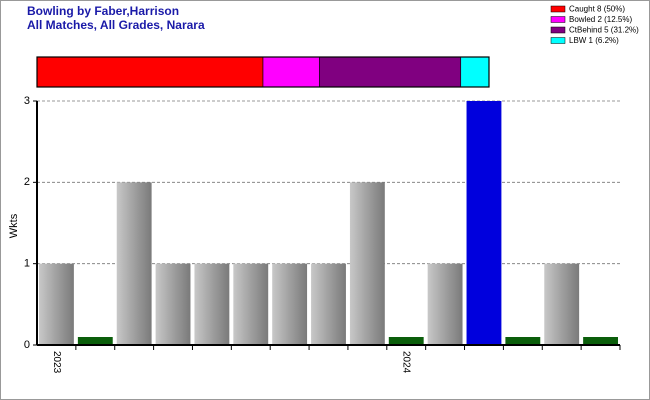 This screenshot has width=650, height=400. Describe the element at coordinates (27, 345) in the screenshot. I see `y-tick-label: 0` at that location.